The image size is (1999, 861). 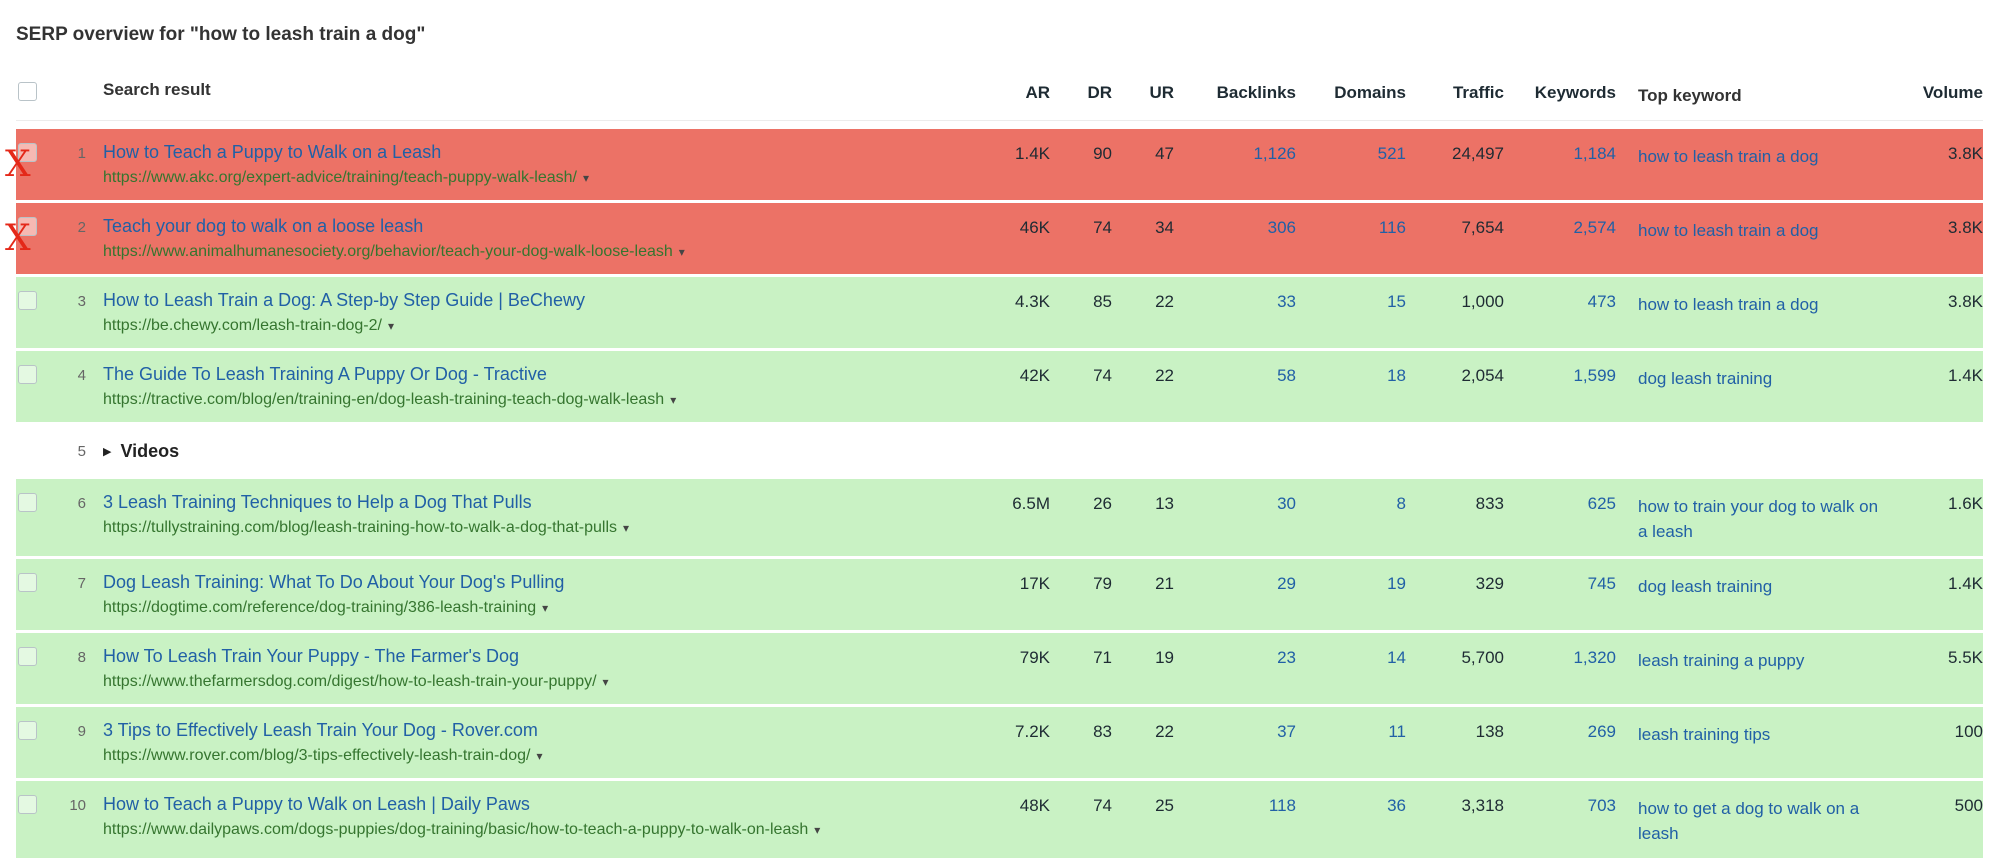 What do you see at coordinates (1235, 730) in the screenshot?
I see `backlinks-link-cell: 37` at bounding box center [1235, 730].